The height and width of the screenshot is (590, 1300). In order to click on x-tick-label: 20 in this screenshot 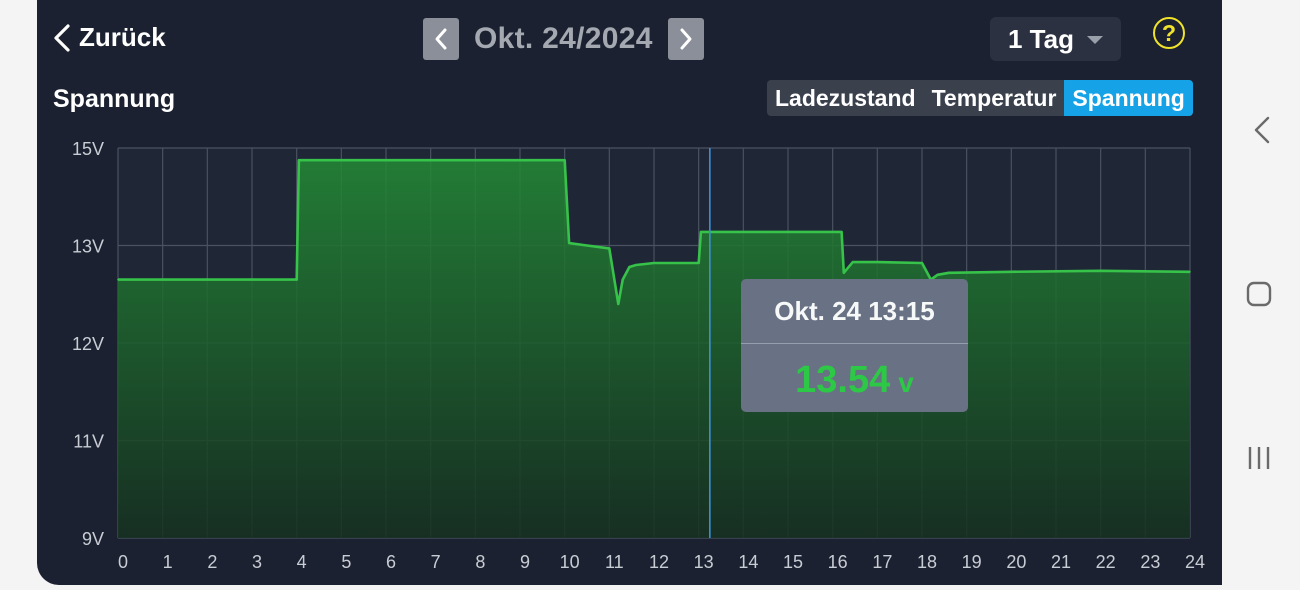, I will do `click(1016, 562)`.